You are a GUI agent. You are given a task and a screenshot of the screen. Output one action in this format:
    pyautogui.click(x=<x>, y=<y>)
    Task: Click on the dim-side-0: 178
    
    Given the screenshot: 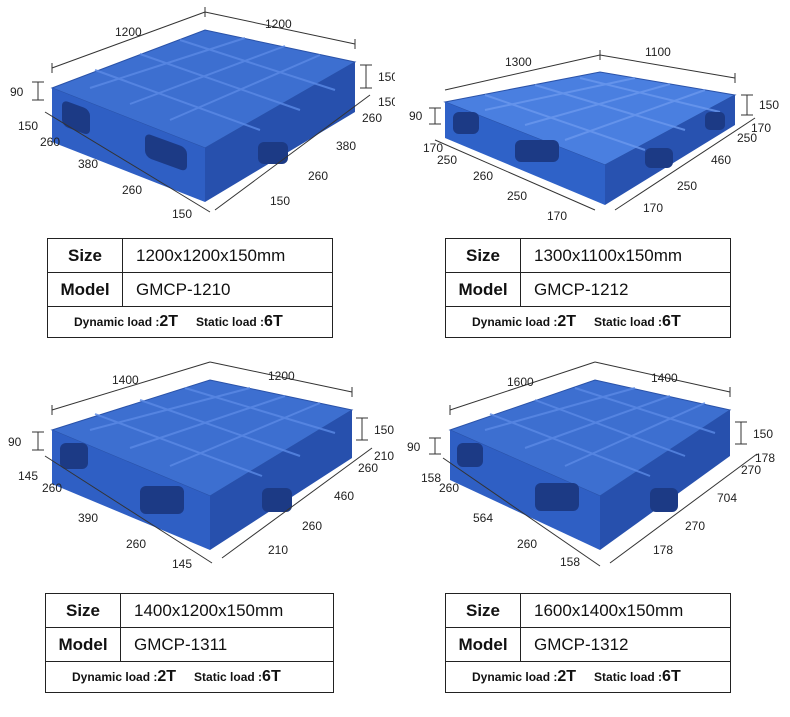 What is the action you would take?
    pyautogui.click(x=663, y=550)
    